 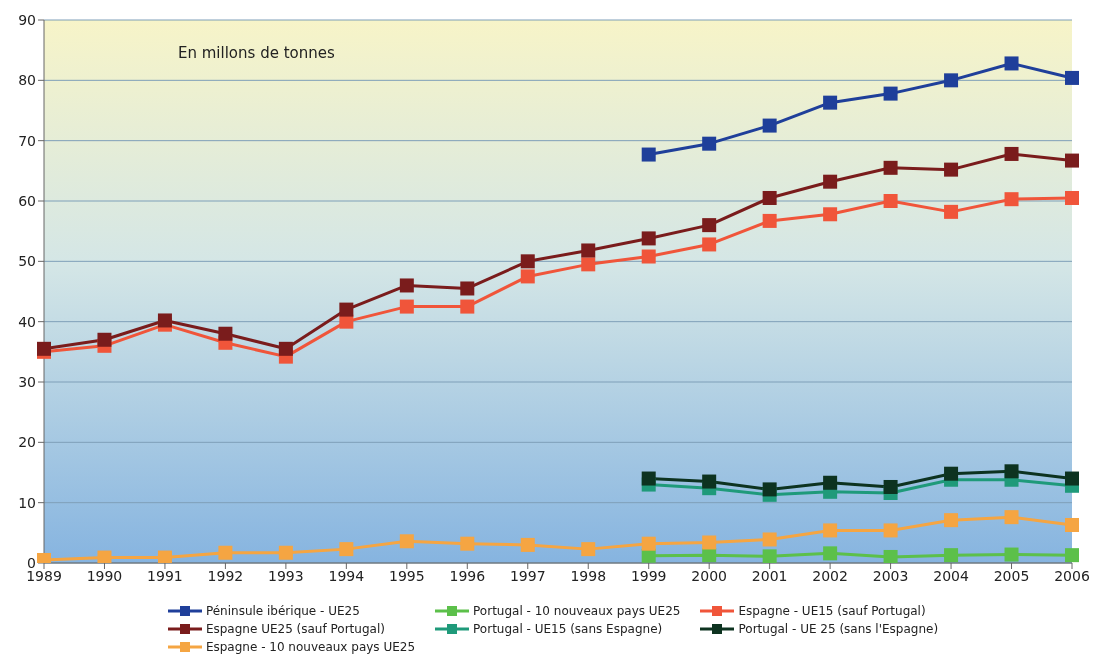 I want to click on legend-label: Portugal - UE15 (sans Espagne), so click(x=568, y=629).